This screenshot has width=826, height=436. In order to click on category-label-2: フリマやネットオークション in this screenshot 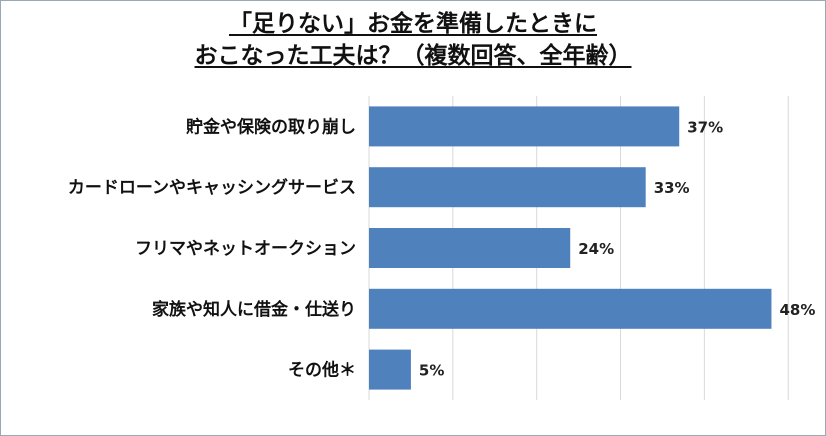, I will do `click(245, 249)`.